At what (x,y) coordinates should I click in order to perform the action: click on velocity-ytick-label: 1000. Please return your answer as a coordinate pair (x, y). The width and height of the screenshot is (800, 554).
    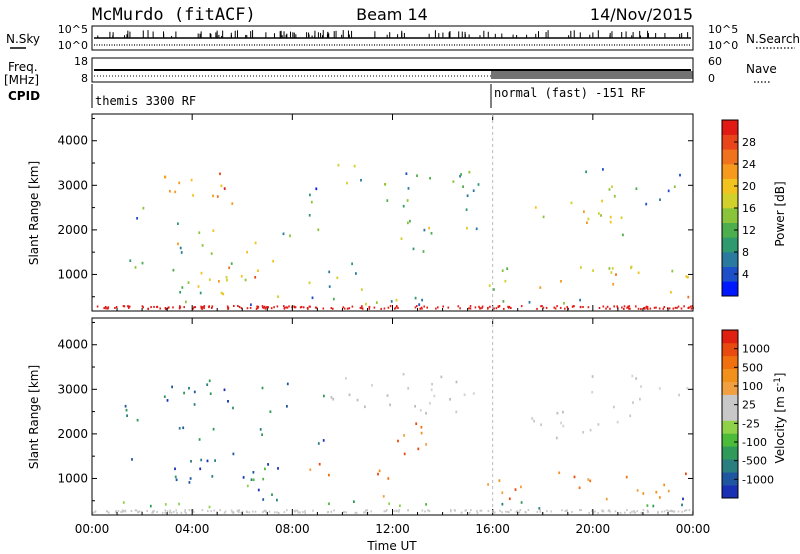
    Looking at the image, I should click on (72, 478).